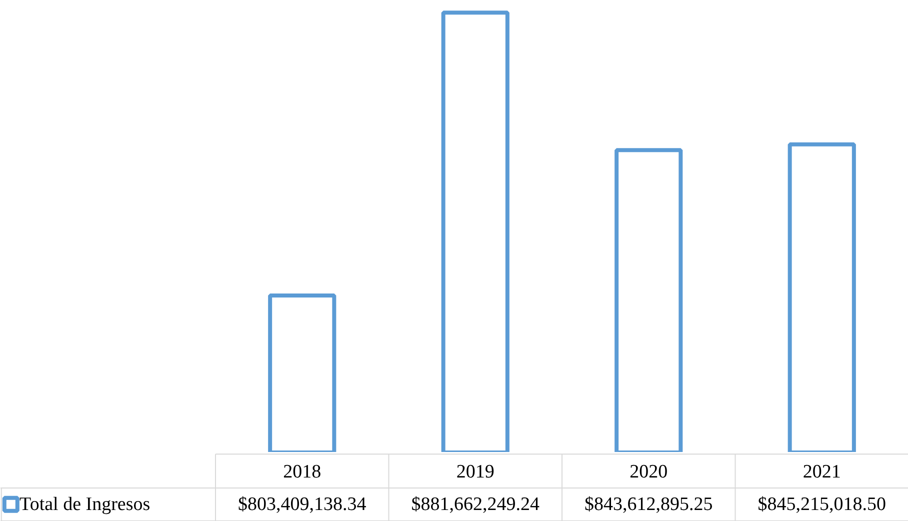 The width and height of the screenshot is (908, 521). Describe the element at coordinates (85, 504) in the screenshot. I see `legend-label: Total de Ingresos` at that location.